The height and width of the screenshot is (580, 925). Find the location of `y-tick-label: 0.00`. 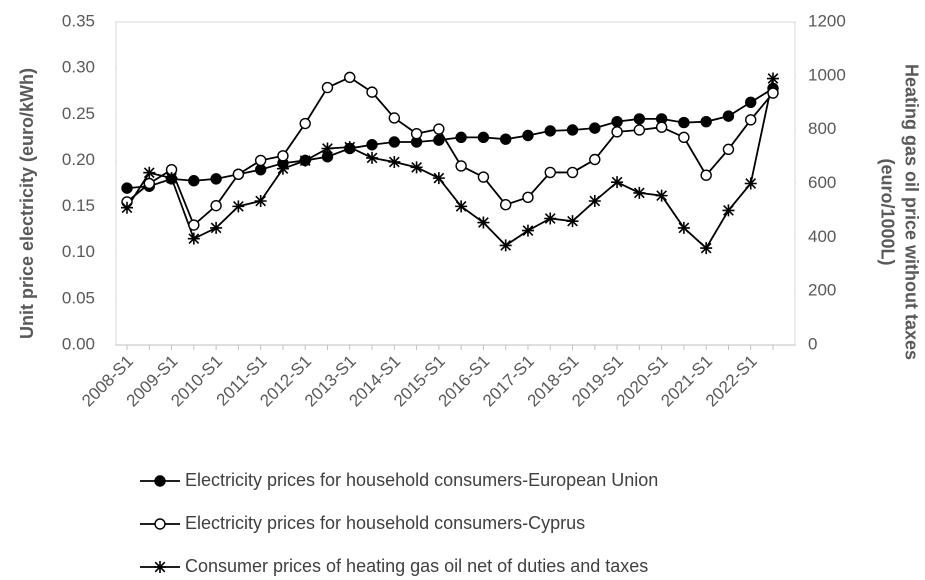

y-tick-label: 0.00 is located at coordinates (78, 343).